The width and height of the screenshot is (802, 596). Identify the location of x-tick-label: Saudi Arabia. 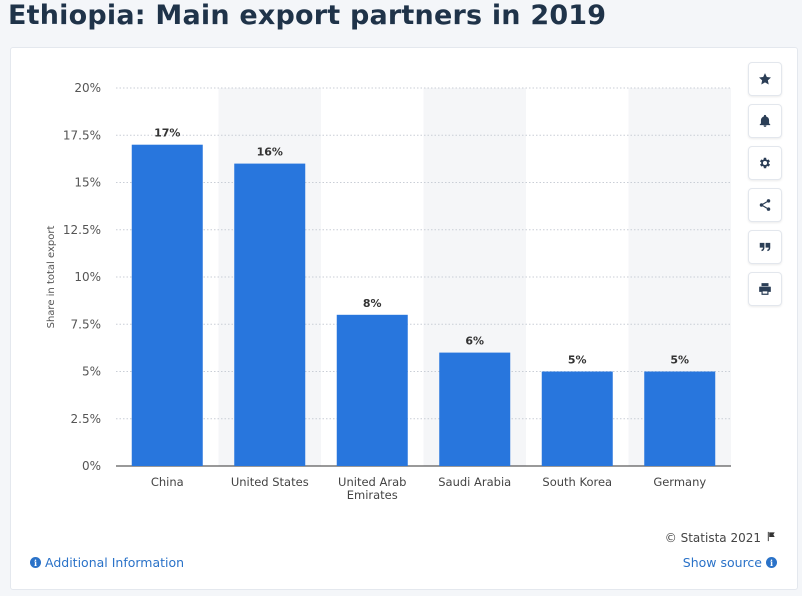
(474, 482).